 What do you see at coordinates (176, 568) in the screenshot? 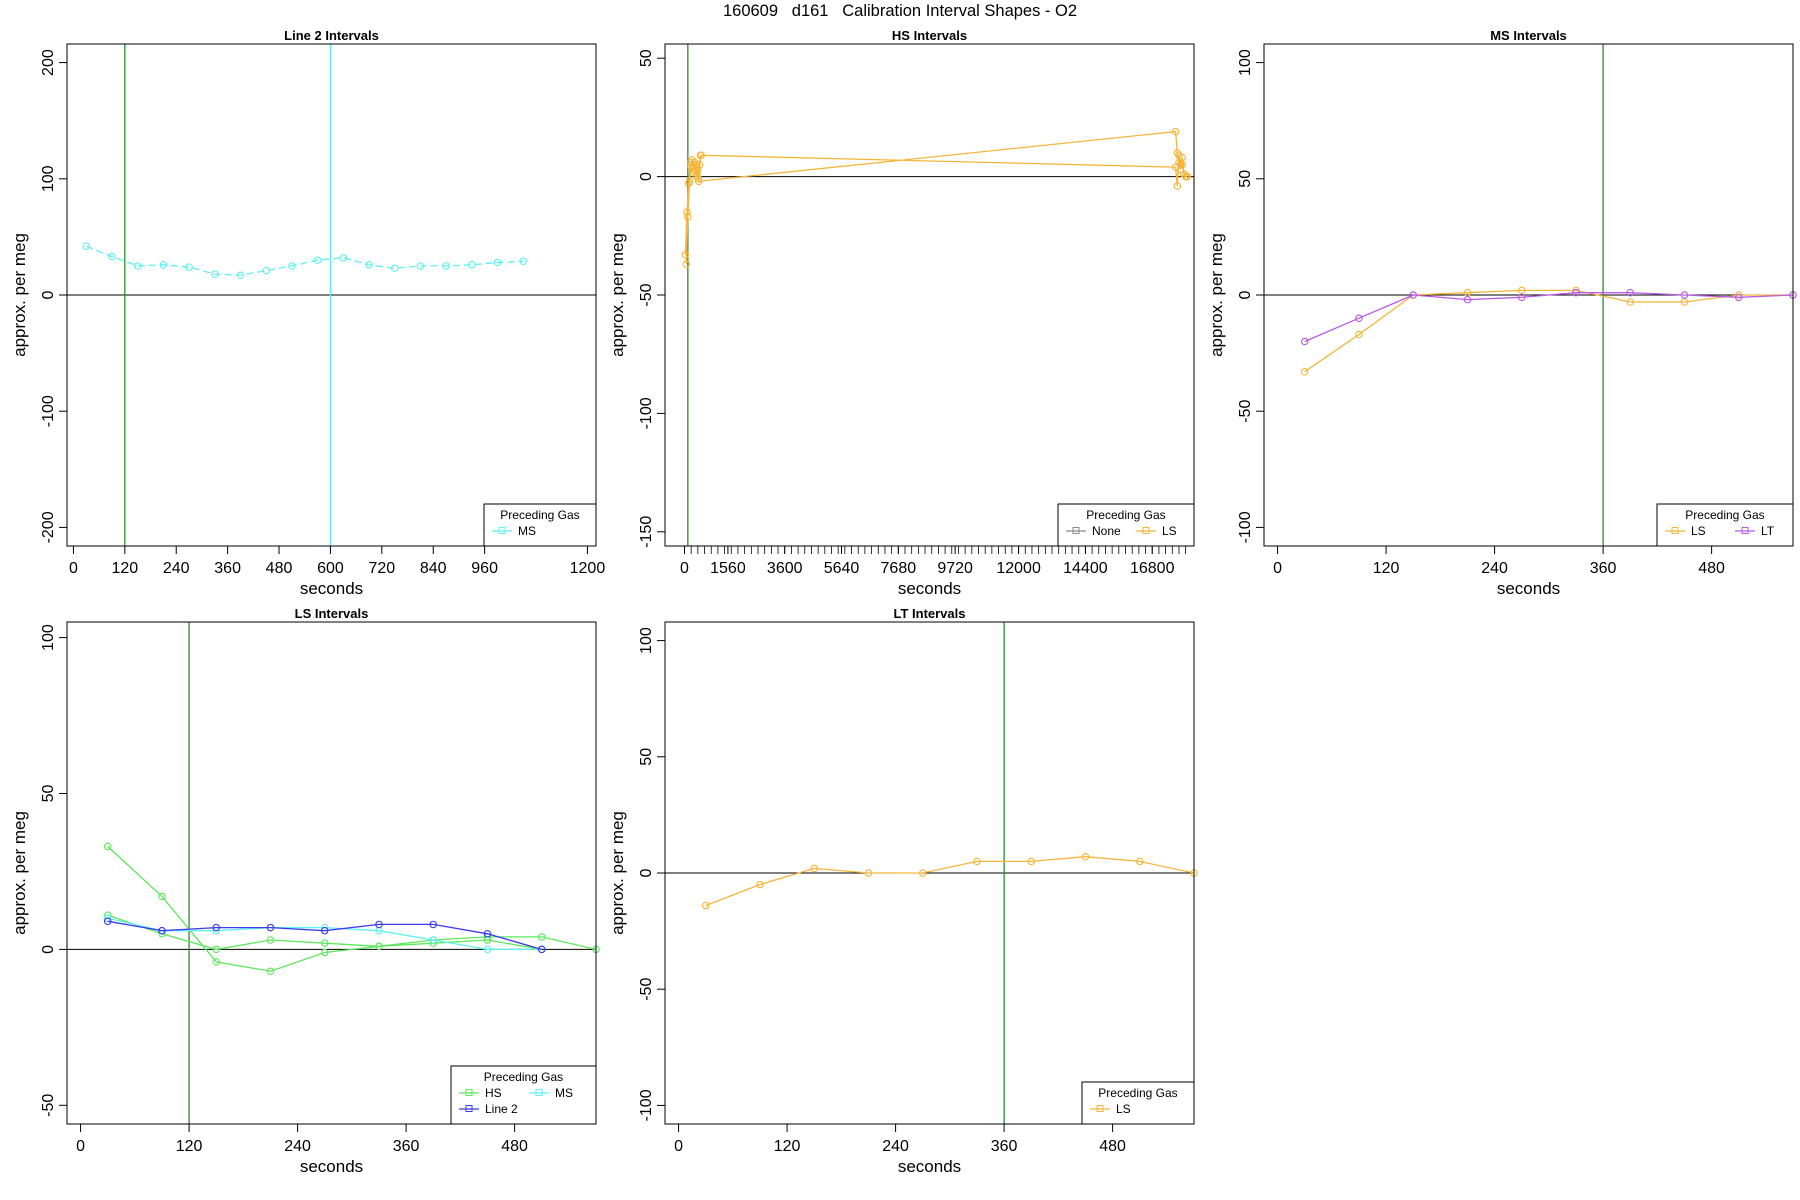
I see `x-tick-label: 240` at bounding box center [176, 568].